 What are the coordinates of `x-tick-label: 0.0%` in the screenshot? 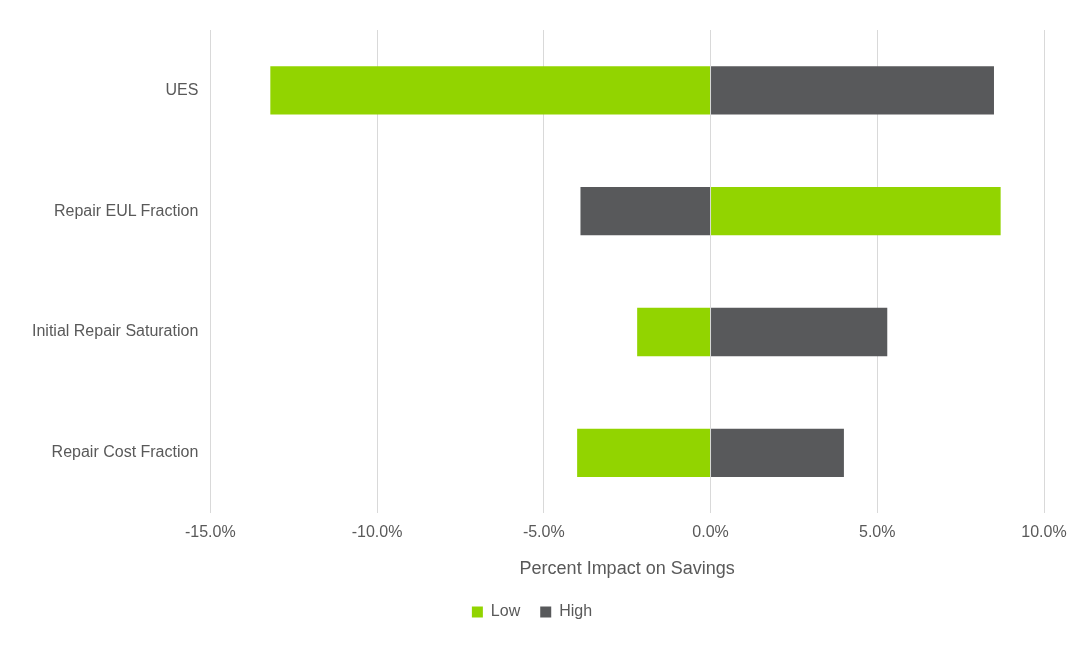 It's located at (710, 532).